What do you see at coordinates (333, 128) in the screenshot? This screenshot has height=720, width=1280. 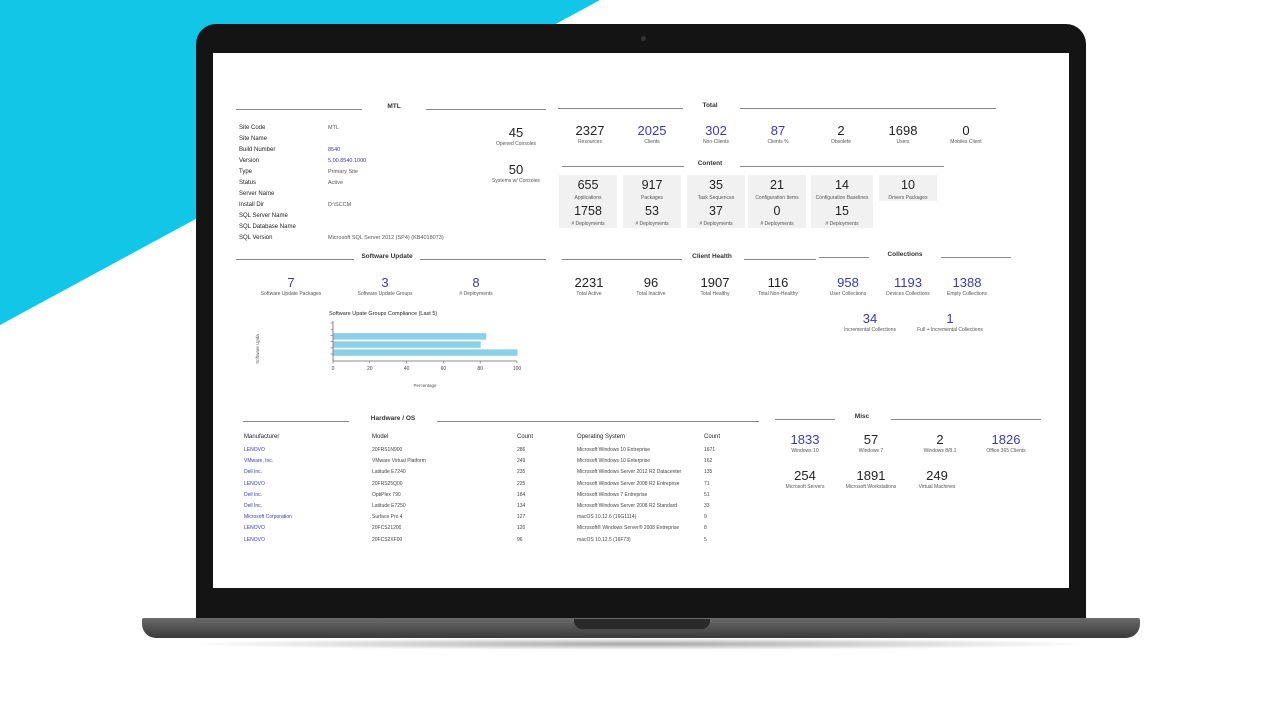 I see `site-code-value: MTL` at bounding box center [333, 128].